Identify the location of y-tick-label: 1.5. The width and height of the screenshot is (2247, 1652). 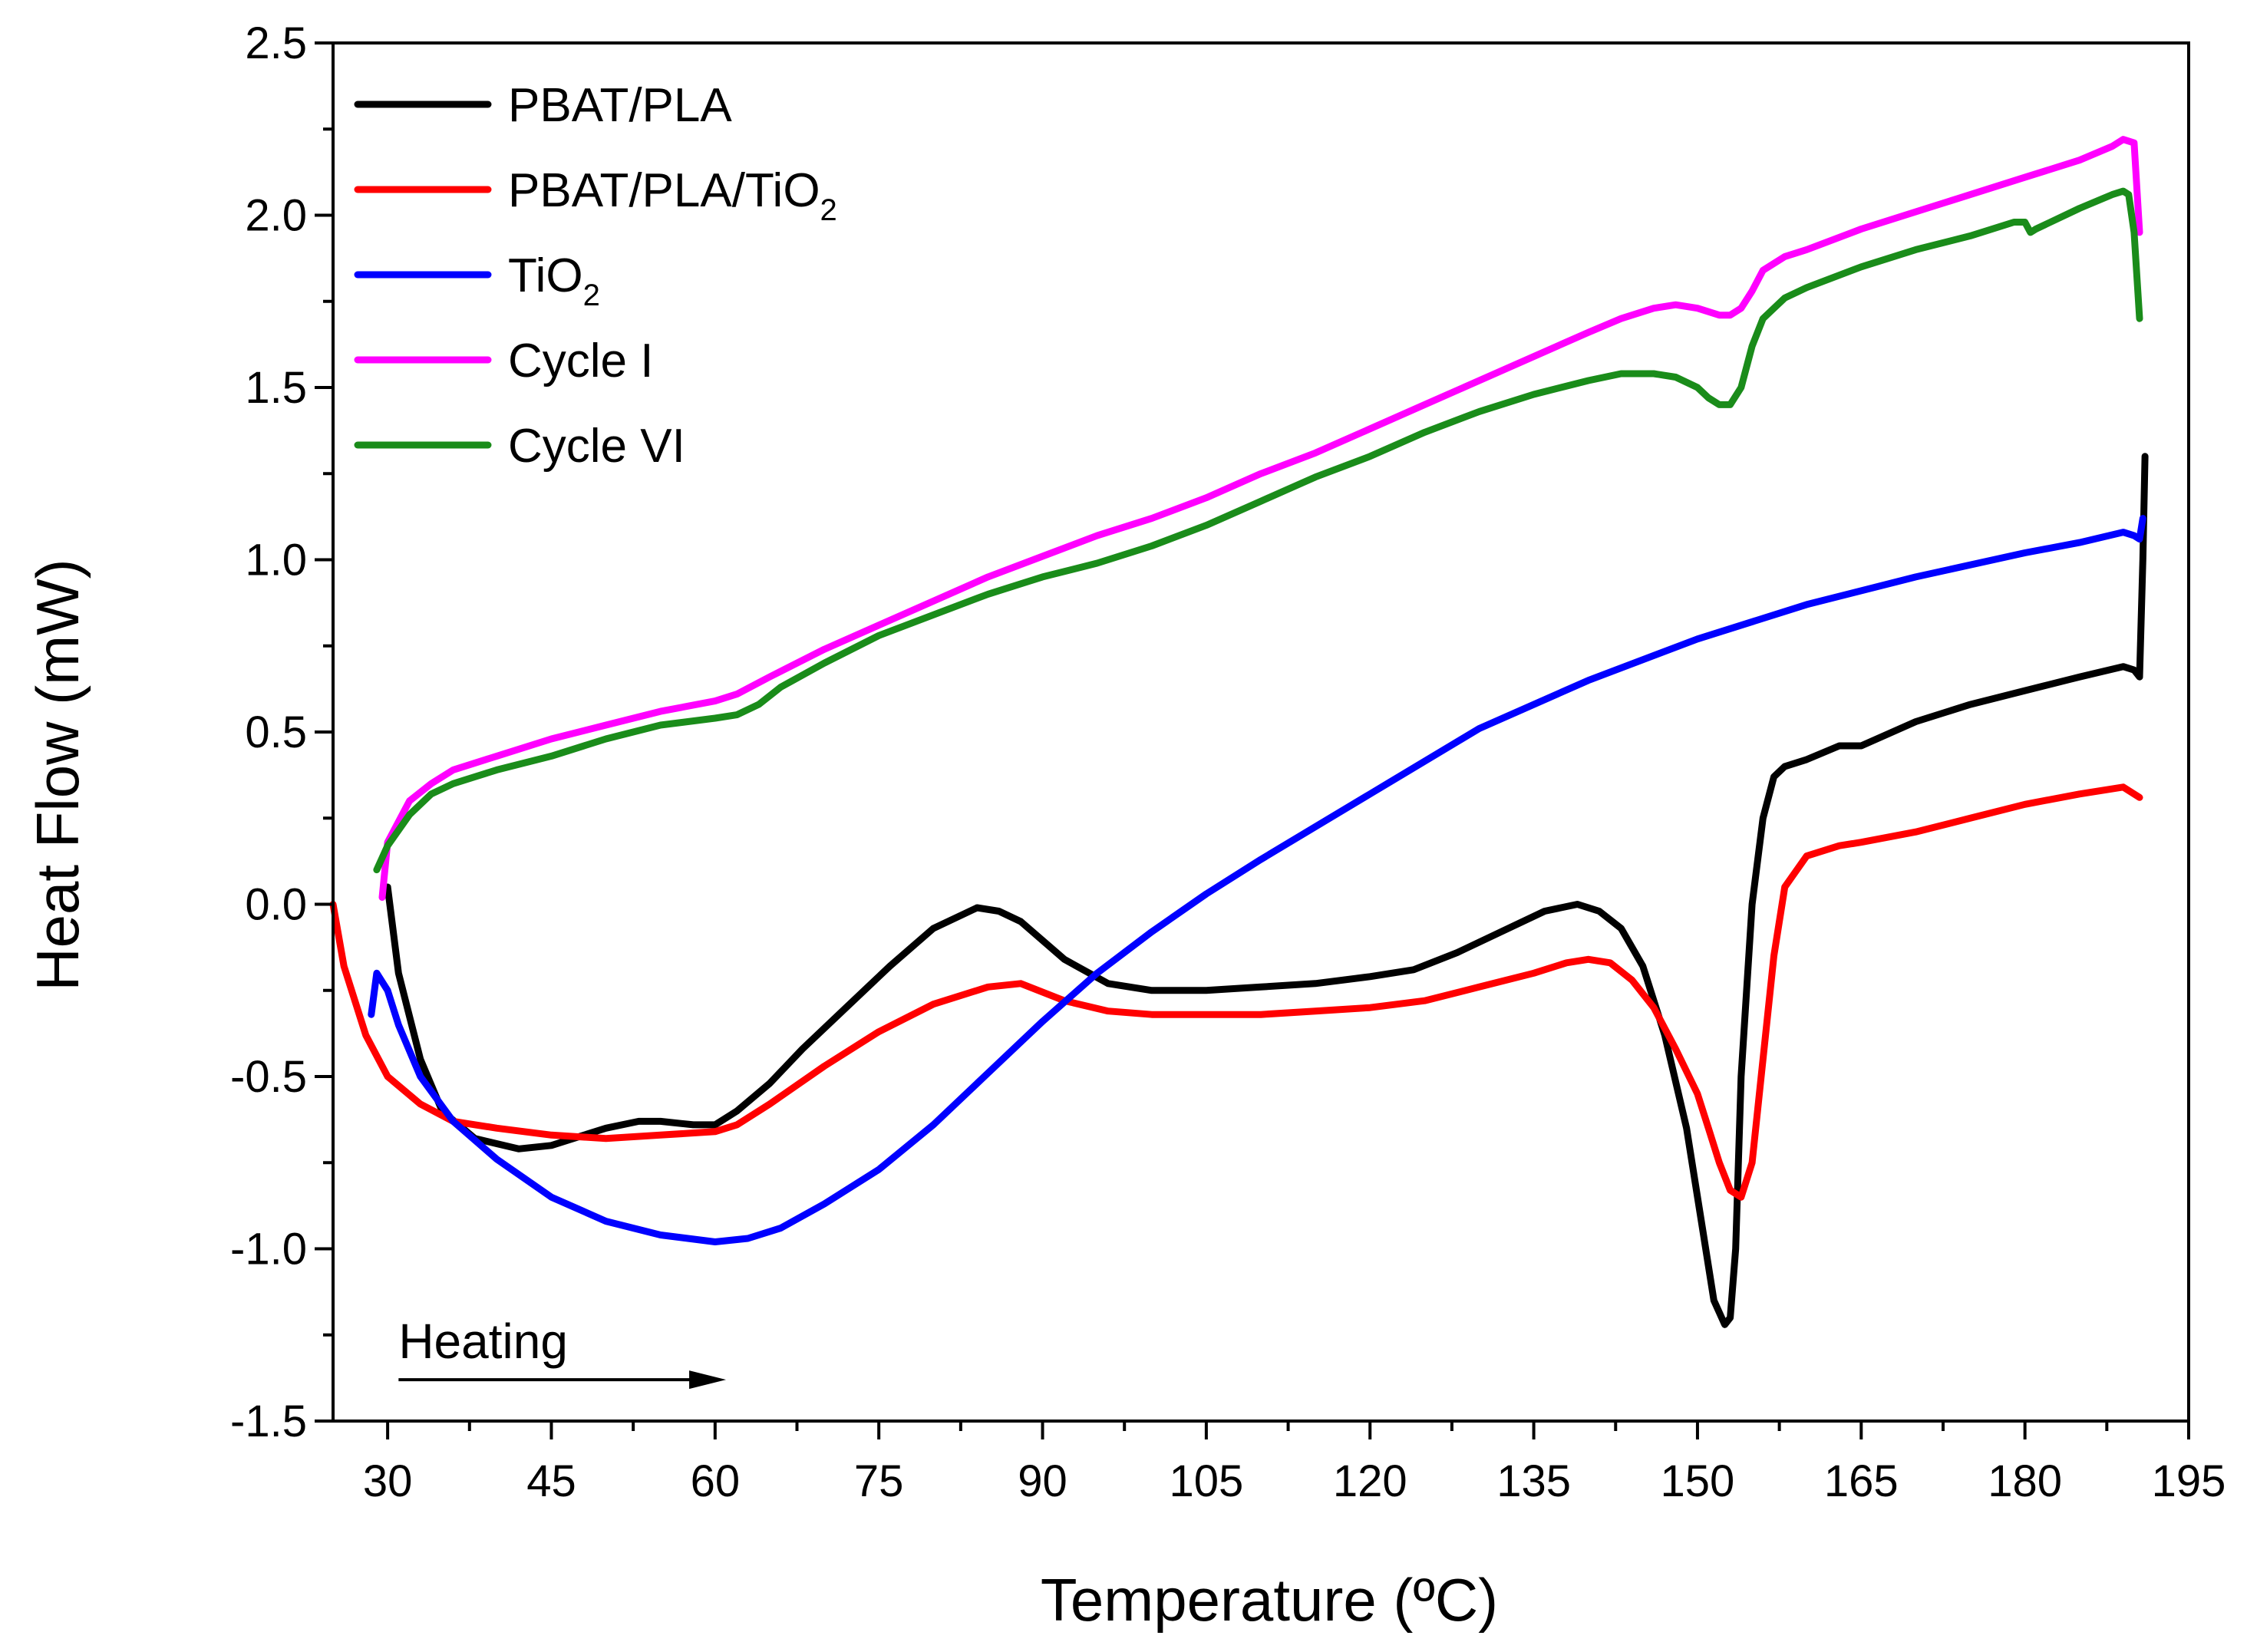
(276, 388).